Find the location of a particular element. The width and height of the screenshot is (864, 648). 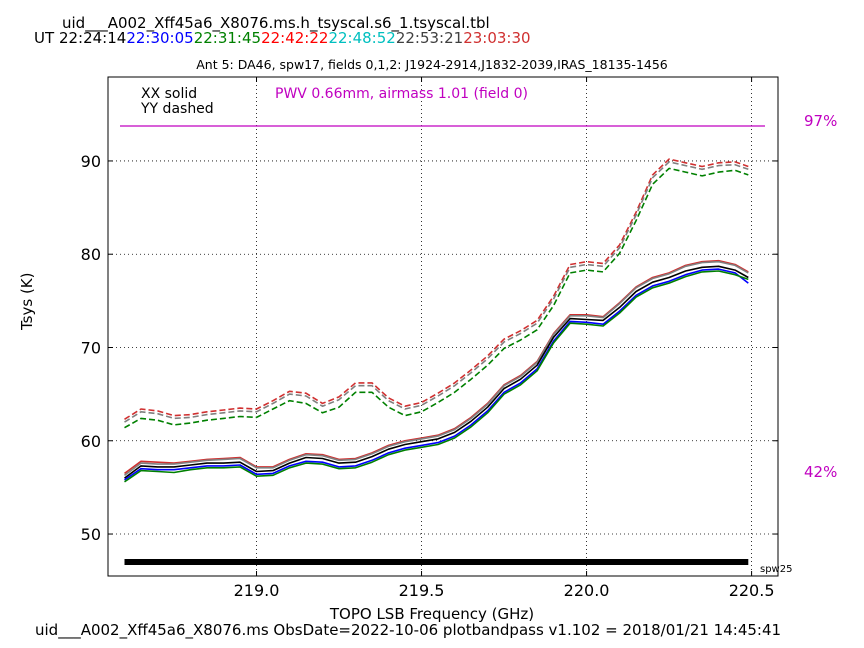

y-tick-label: 50 is located at coordinates (91, 534).